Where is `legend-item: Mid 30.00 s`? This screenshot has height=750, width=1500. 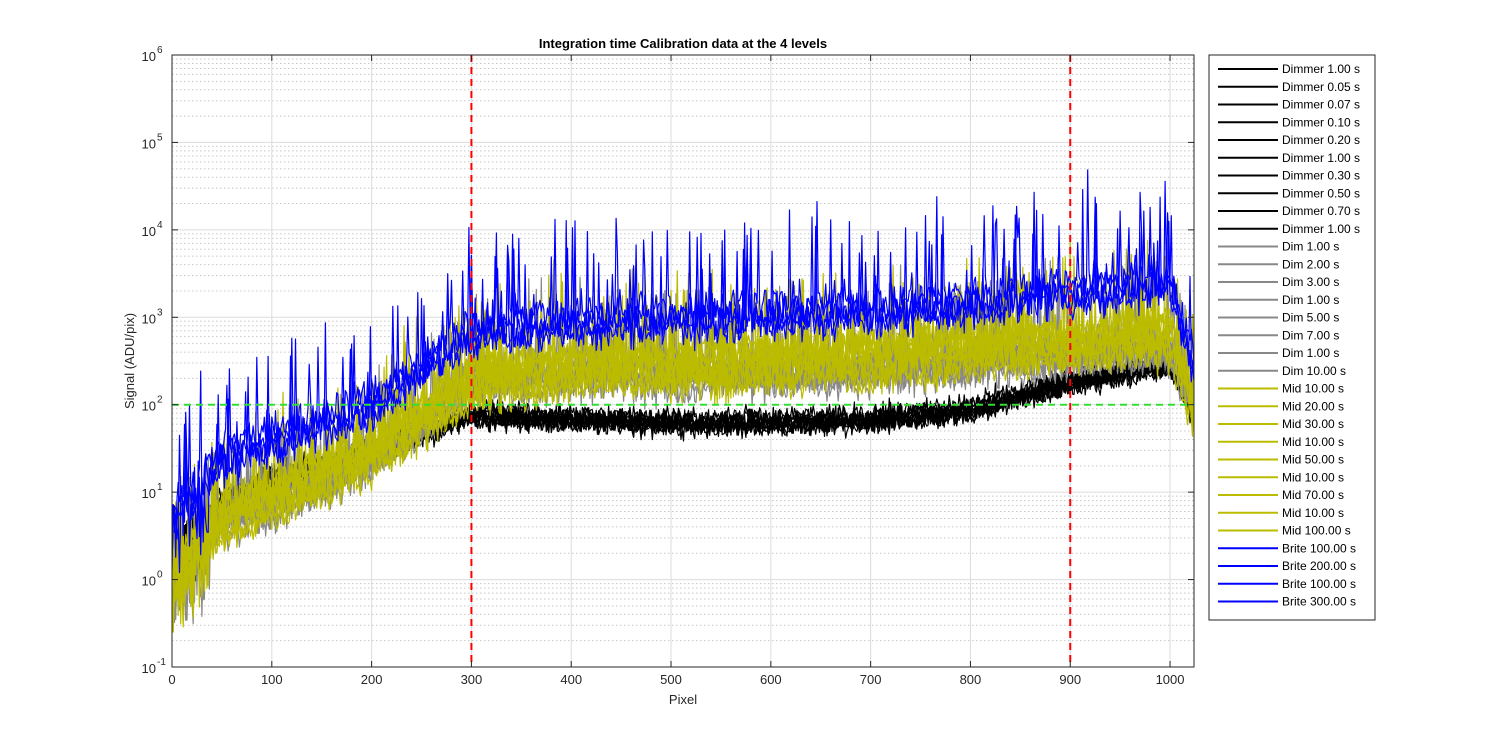
legend-item: Mid 30.00 s is located at coordinates (1281, 424).